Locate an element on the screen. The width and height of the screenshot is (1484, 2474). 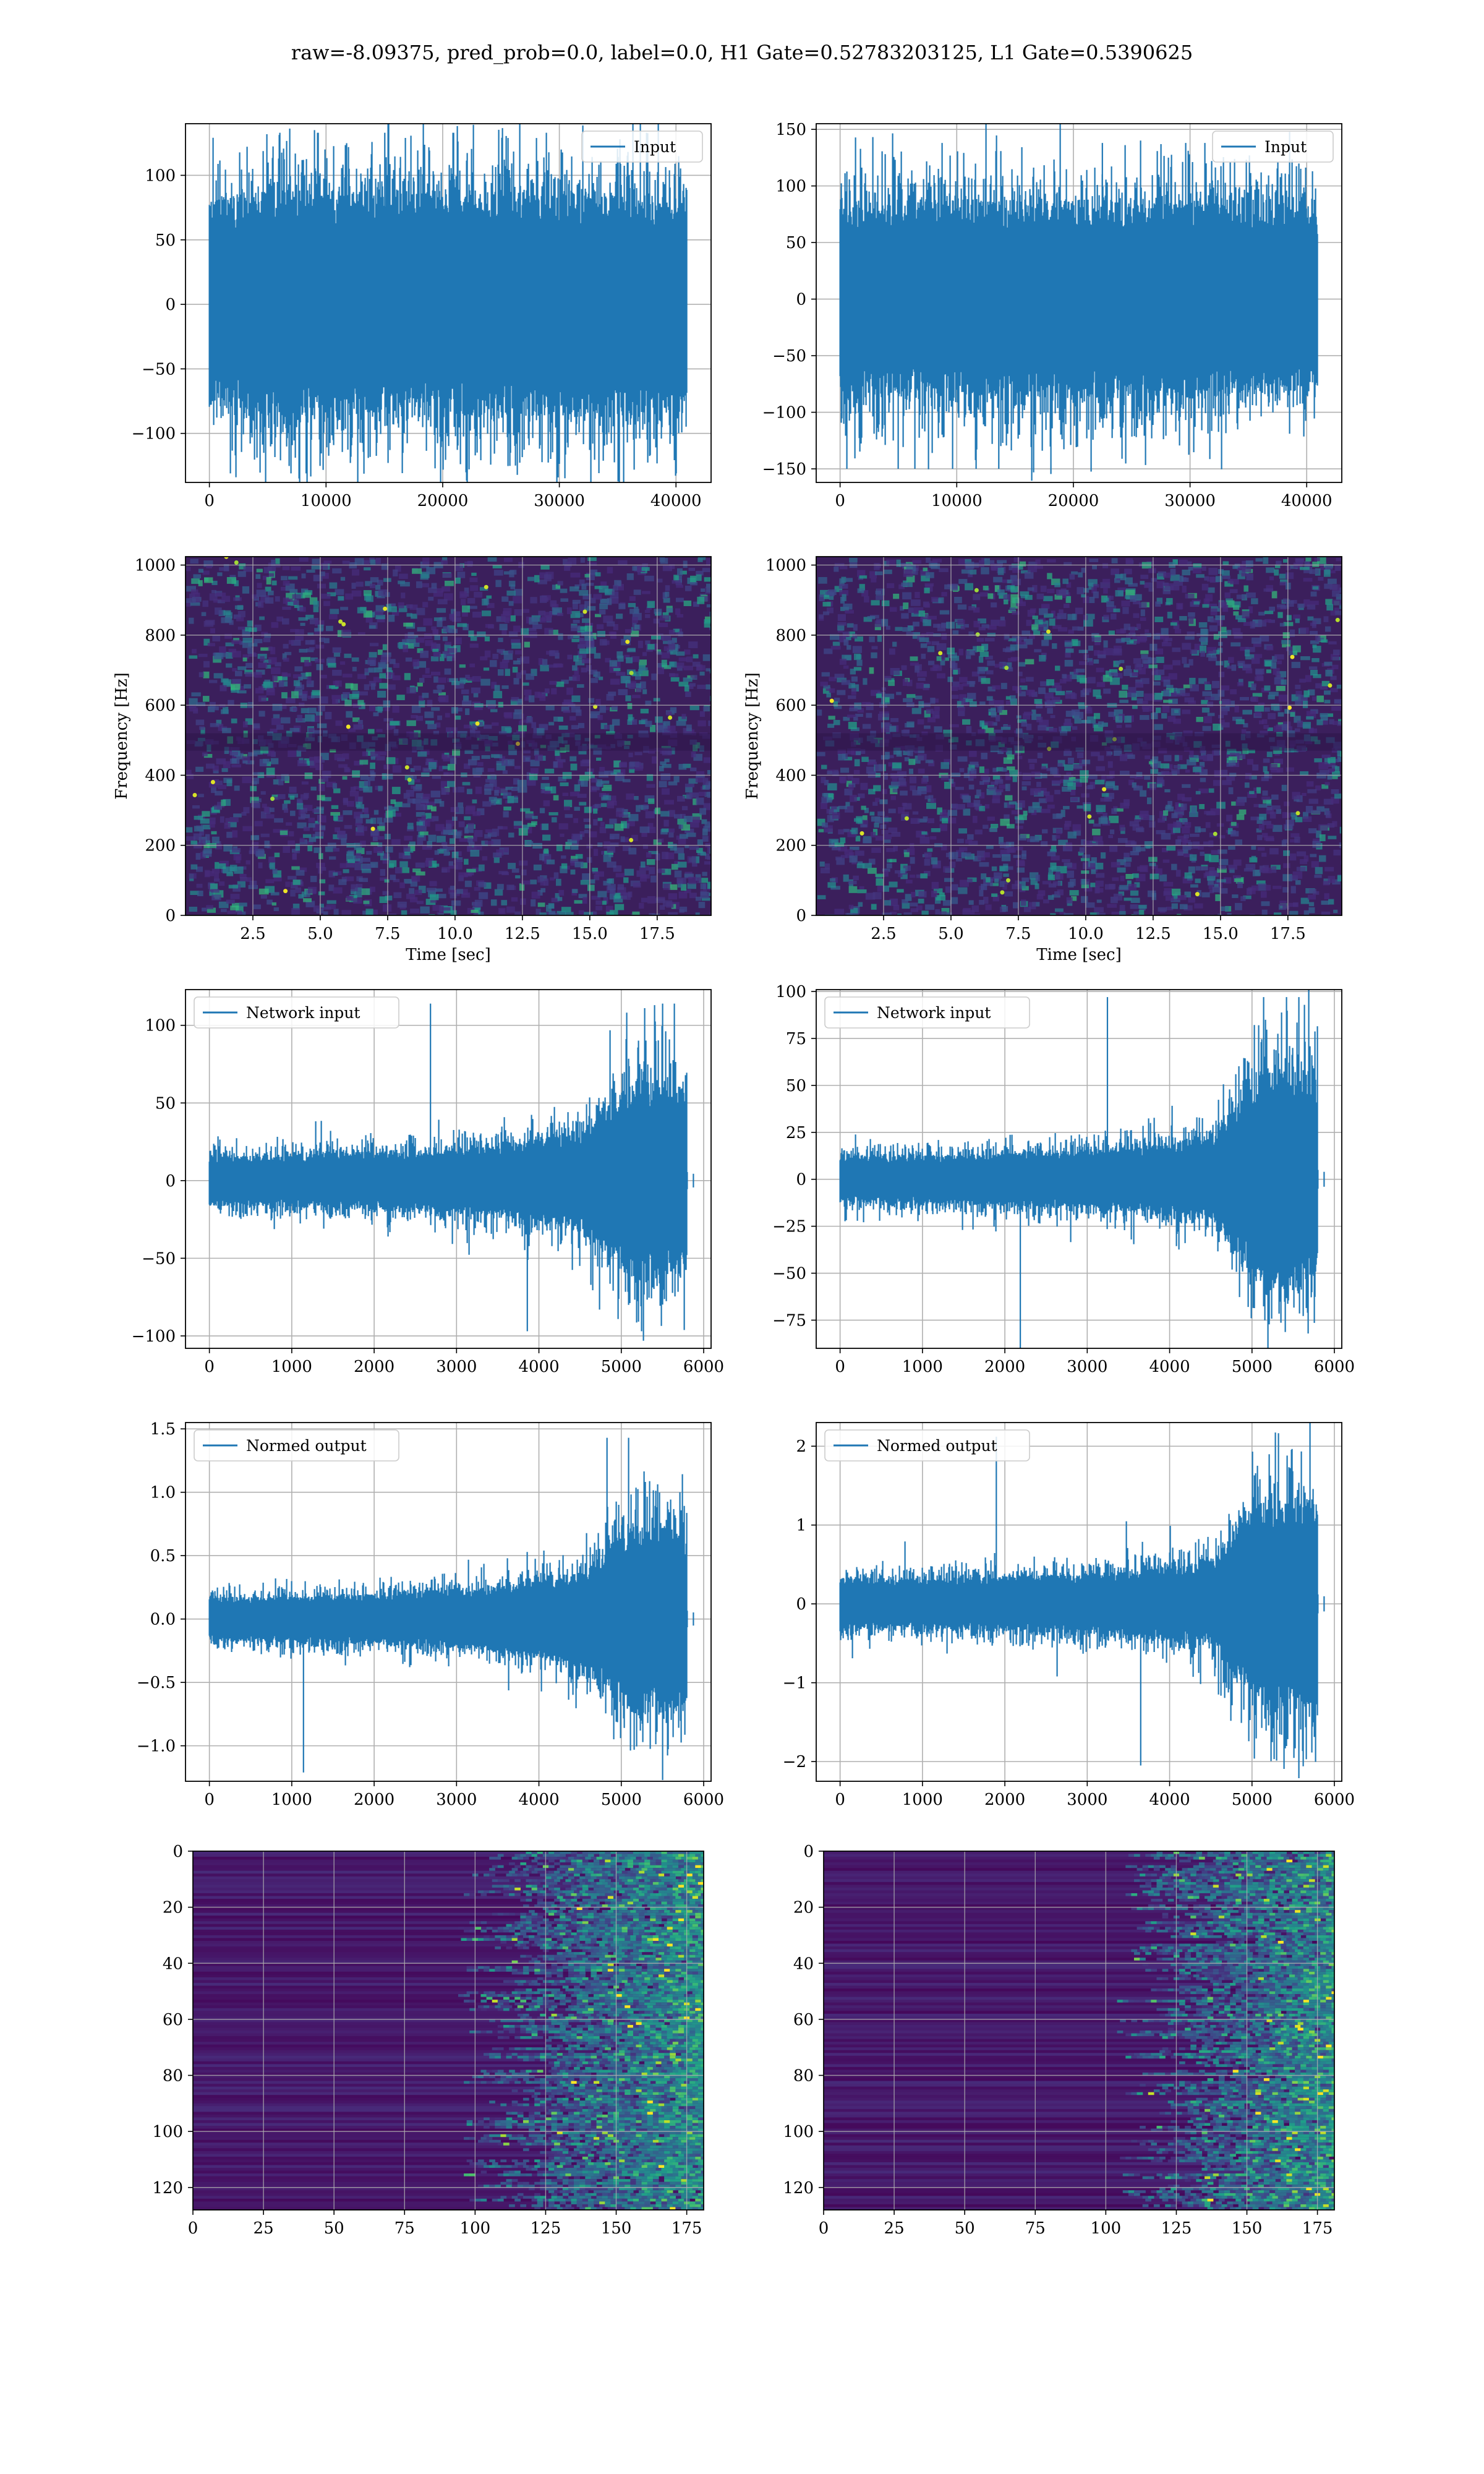
y-tick-label: 0 is located at coordinates (801, 300).